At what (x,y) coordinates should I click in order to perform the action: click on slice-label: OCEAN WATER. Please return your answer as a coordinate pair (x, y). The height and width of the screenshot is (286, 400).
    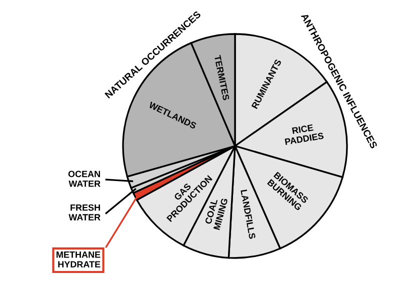
    Looking at the image, I should click on (84, 178).